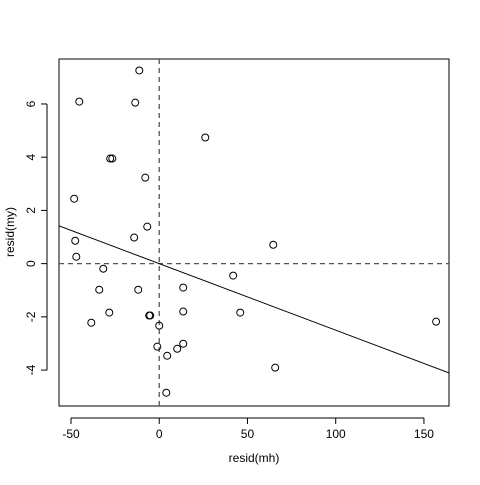  I want to click on x-tick-label: 0, so click(159, 434).